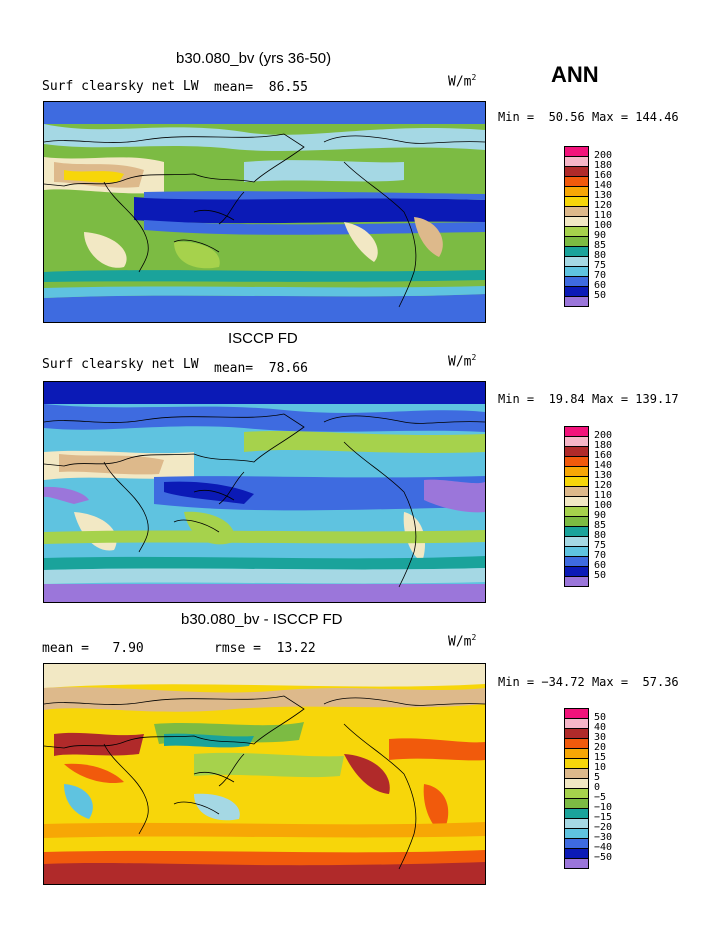  I want to click on colorbar1-label: 100, so click(603, 225).